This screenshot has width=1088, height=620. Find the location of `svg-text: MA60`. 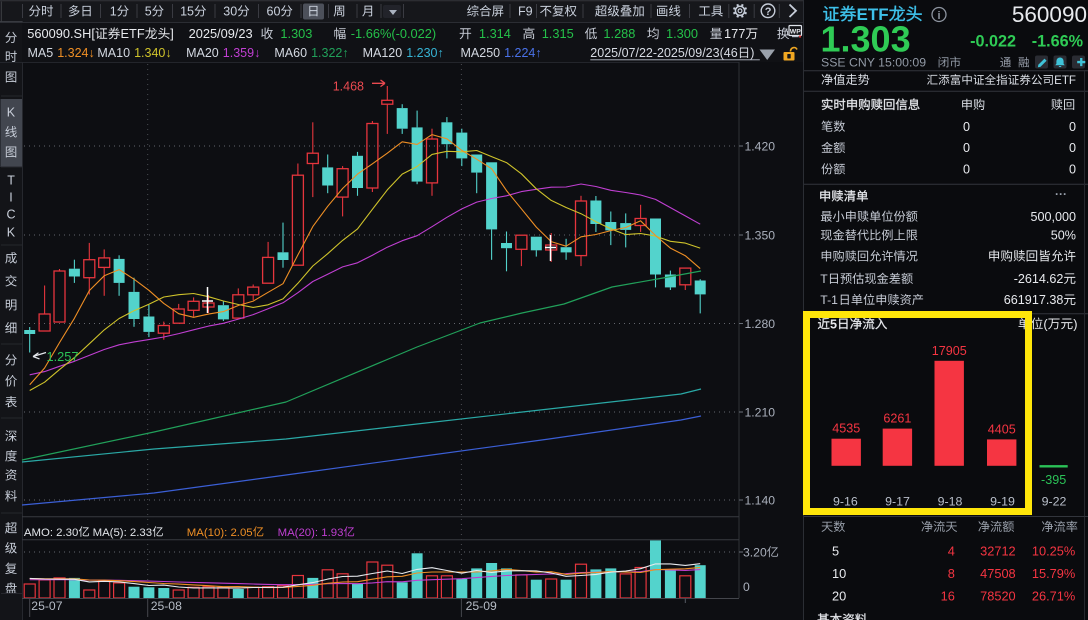

svg-text: MA60 is located at coordinates (290, 53).